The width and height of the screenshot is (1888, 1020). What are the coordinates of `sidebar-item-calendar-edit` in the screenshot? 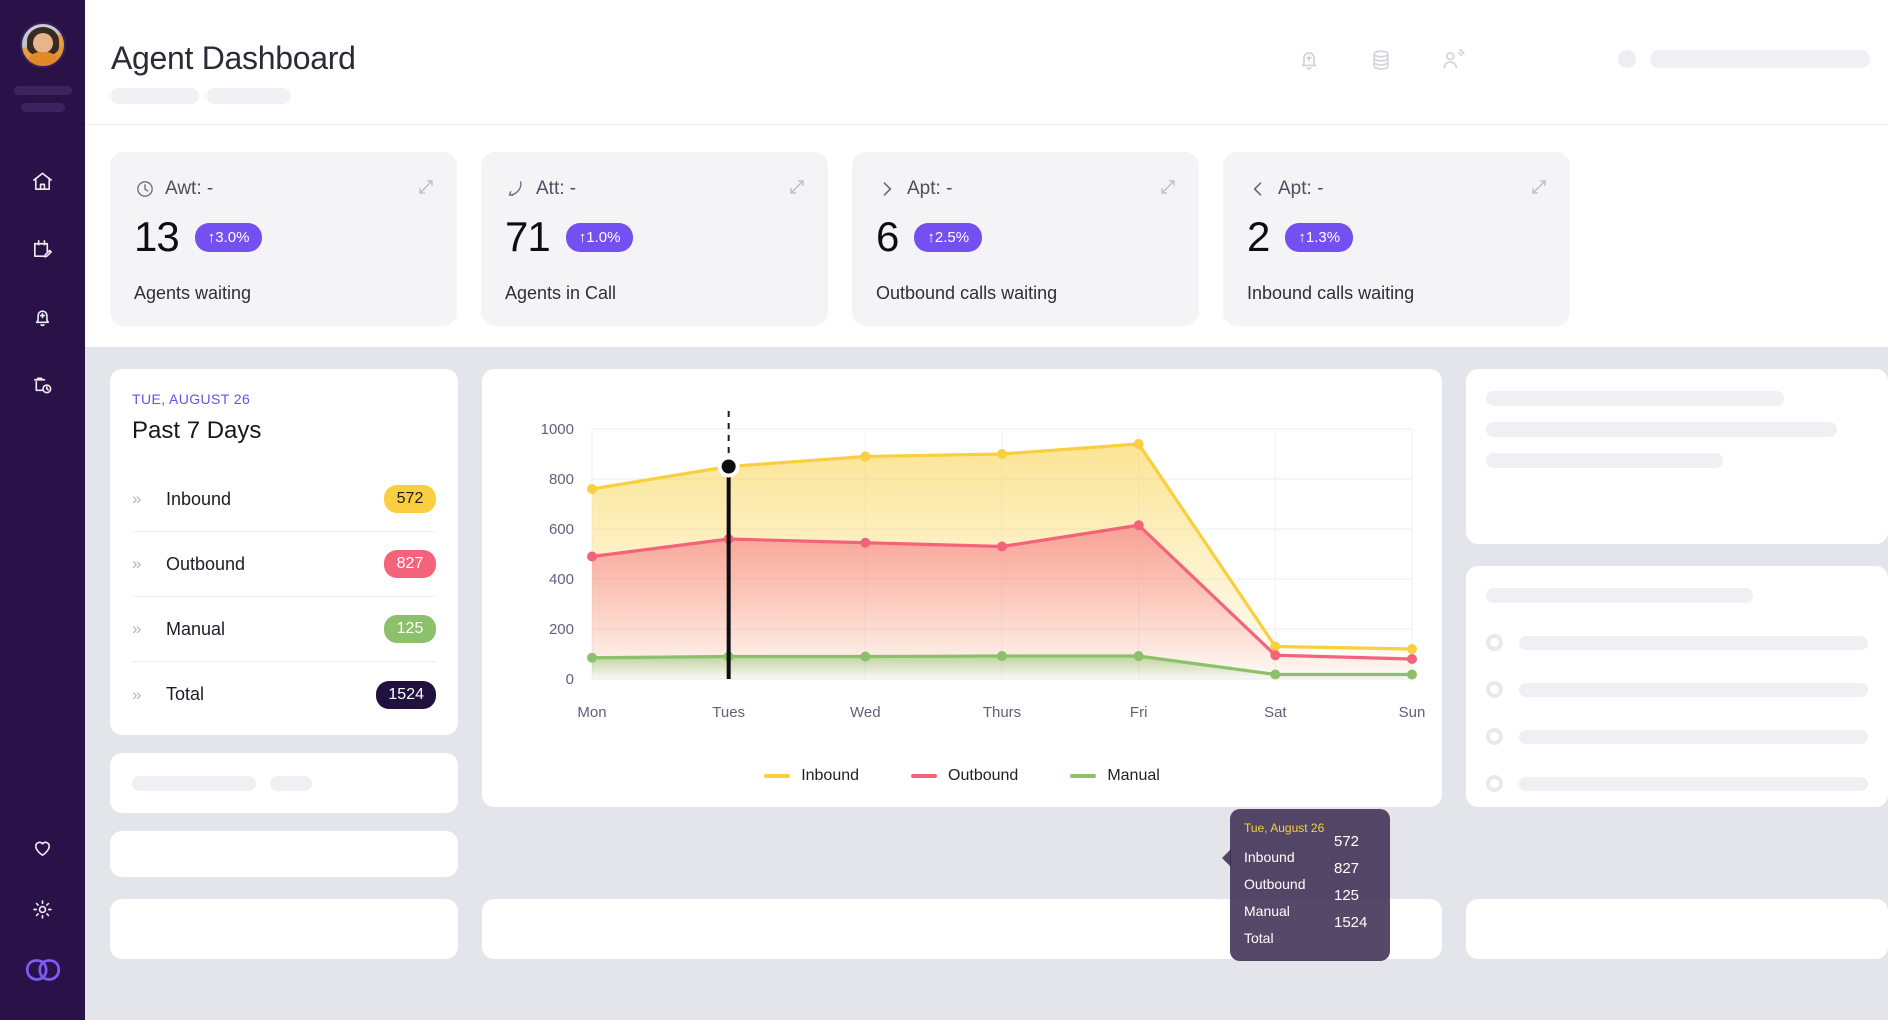 It's located at (43, 249).